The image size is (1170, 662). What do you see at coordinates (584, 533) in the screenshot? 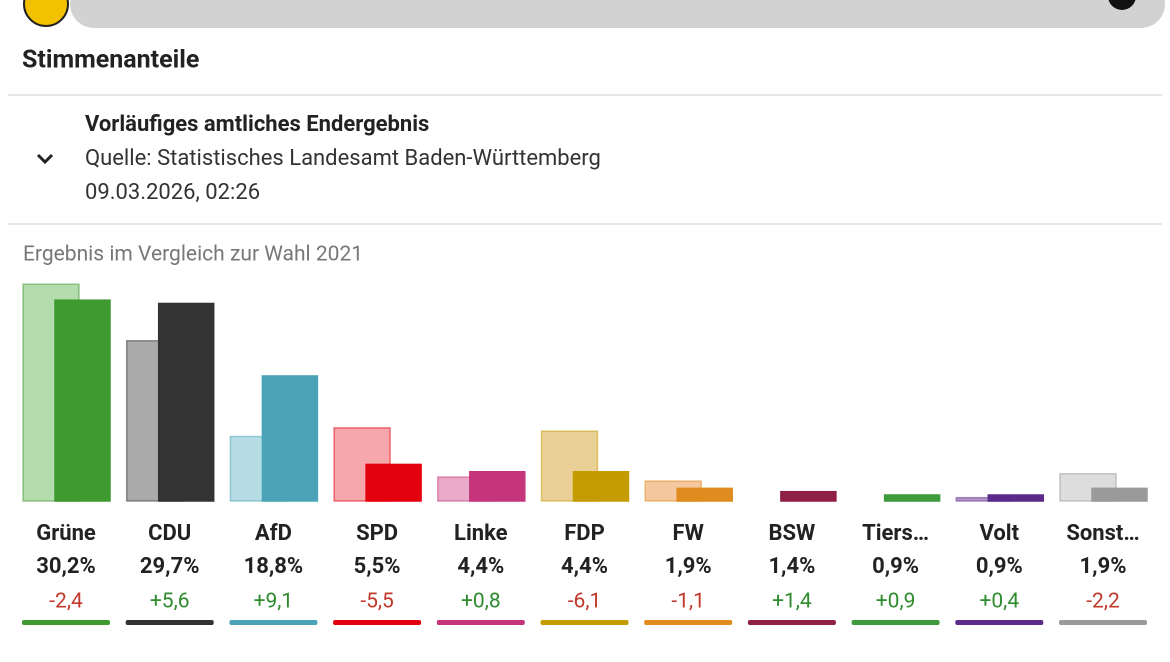
I see `party-label: FDP` at bounding box center [584, 533].